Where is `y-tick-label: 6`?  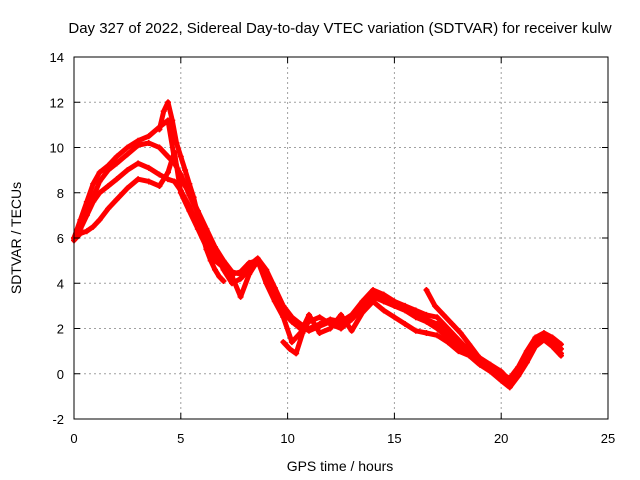 y-tick-label: 6 is located at coordinates (60, 238).